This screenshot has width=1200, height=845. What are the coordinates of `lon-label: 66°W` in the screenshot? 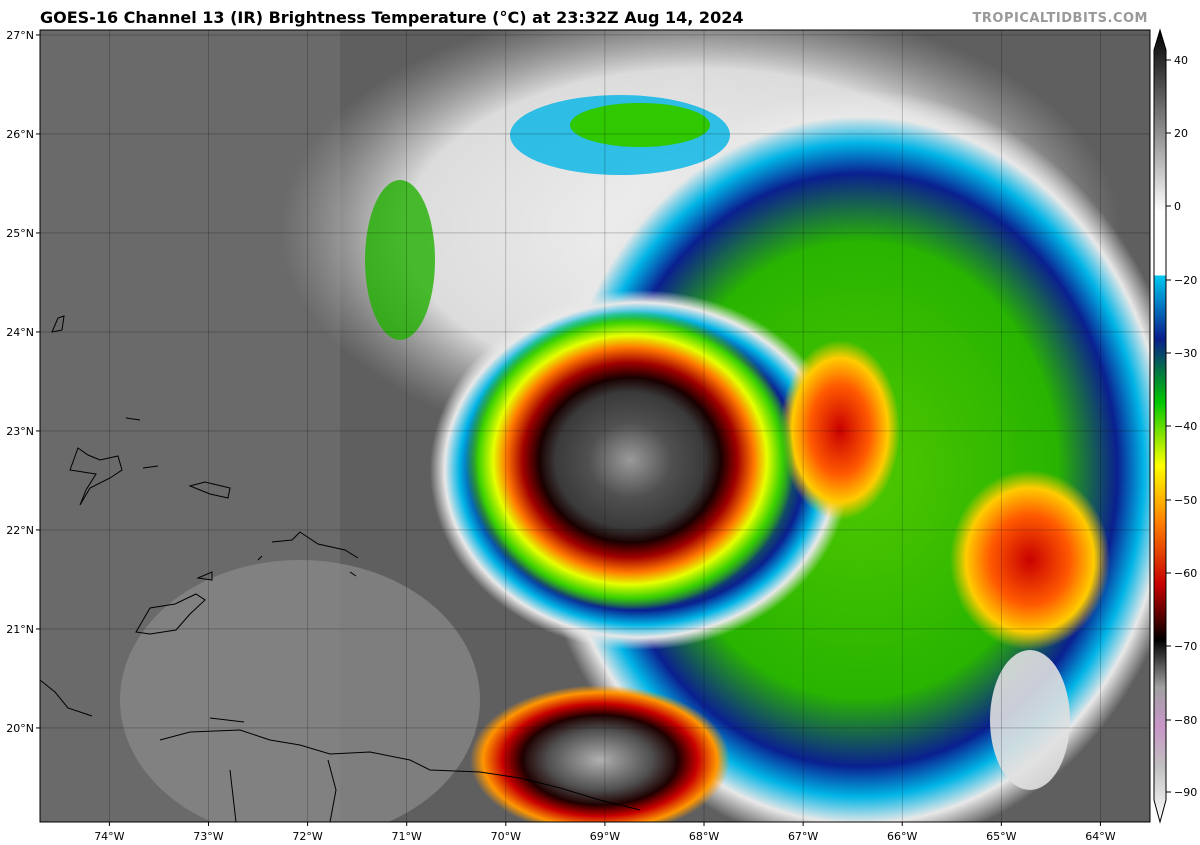 It's located at (902, 836).